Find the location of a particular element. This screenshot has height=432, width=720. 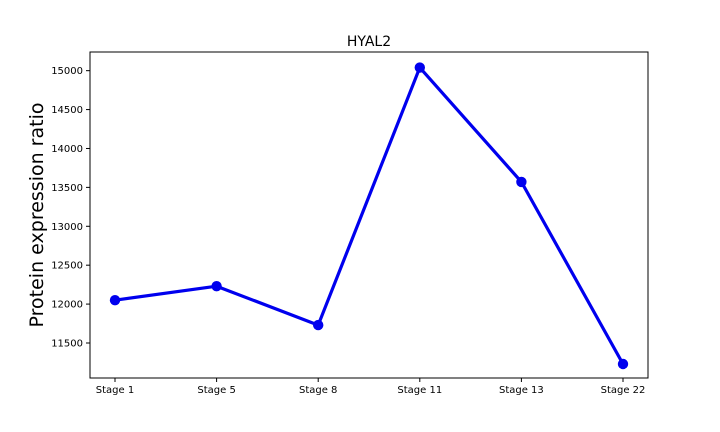

y-tick-label: 15000 is located at coordinates (67, 71).